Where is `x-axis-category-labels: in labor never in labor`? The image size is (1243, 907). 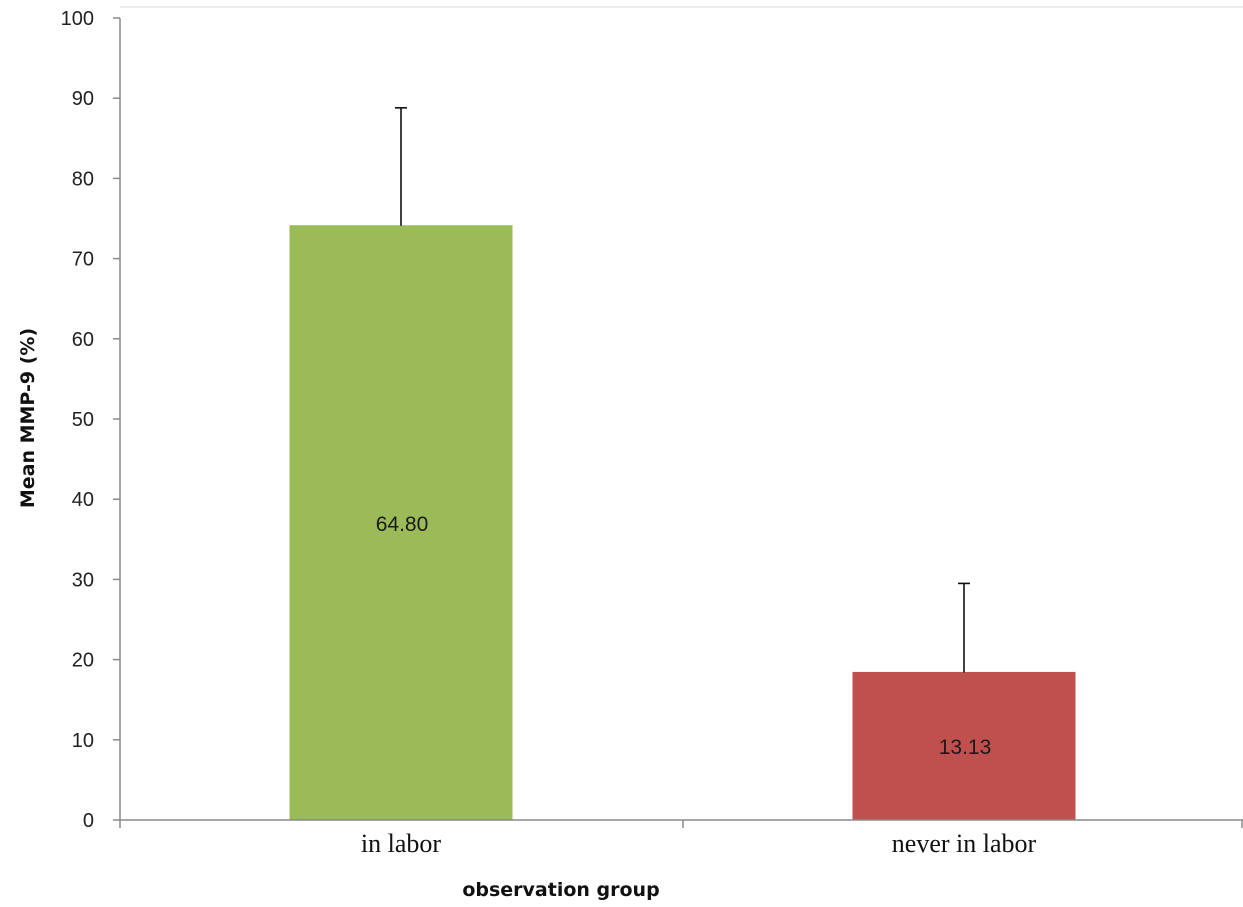
x-axis-category-labels: in labor never in labor is located at coordinates (699, 843).